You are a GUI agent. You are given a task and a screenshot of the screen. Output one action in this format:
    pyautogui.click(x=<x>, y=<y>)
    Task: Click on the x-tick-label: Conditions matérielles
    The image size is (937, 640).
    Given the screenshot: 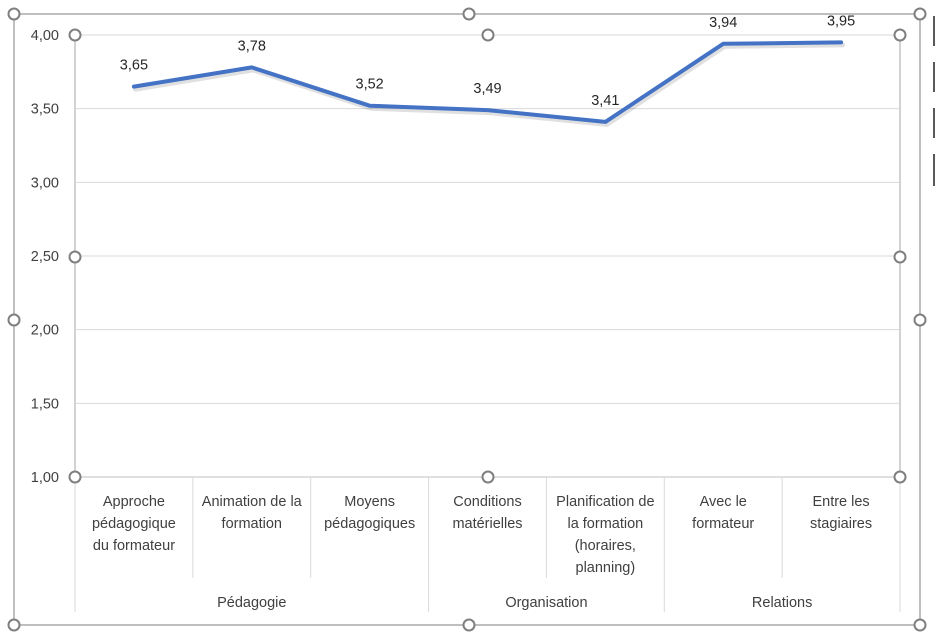 What is the action you would take?
    pyautogui.click(x=487, y=513)
    